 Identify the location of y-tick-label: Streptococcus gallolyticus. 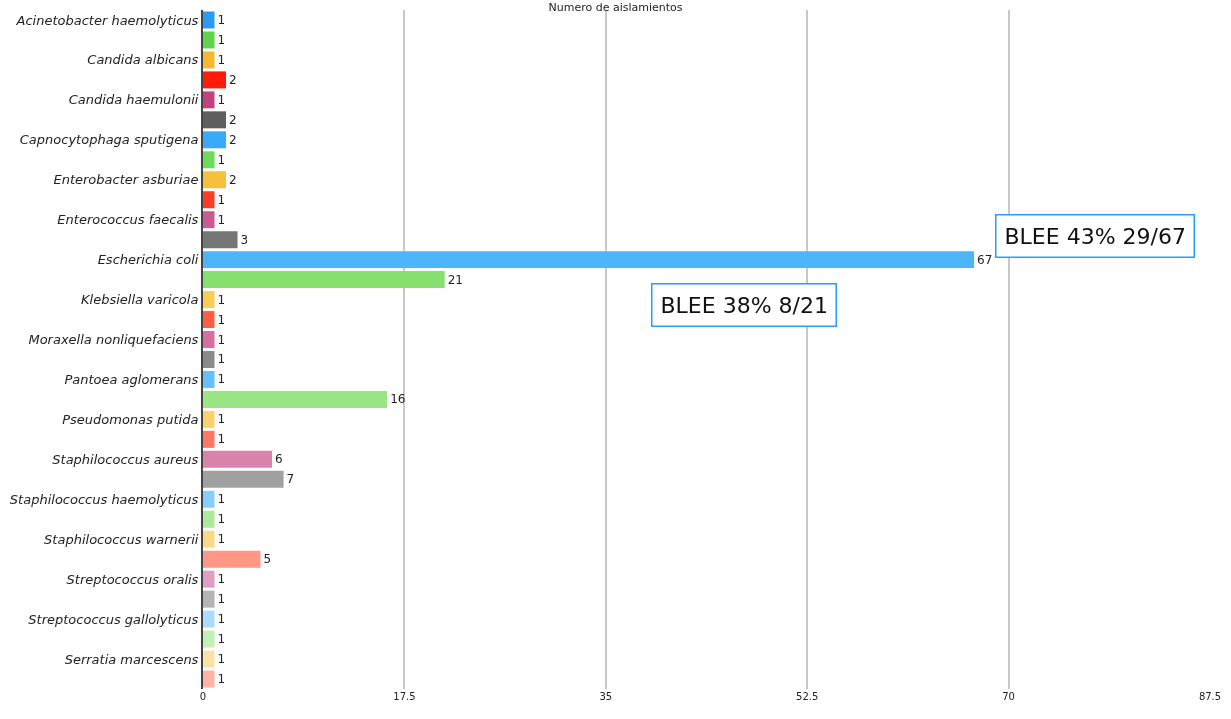
(113, 619).